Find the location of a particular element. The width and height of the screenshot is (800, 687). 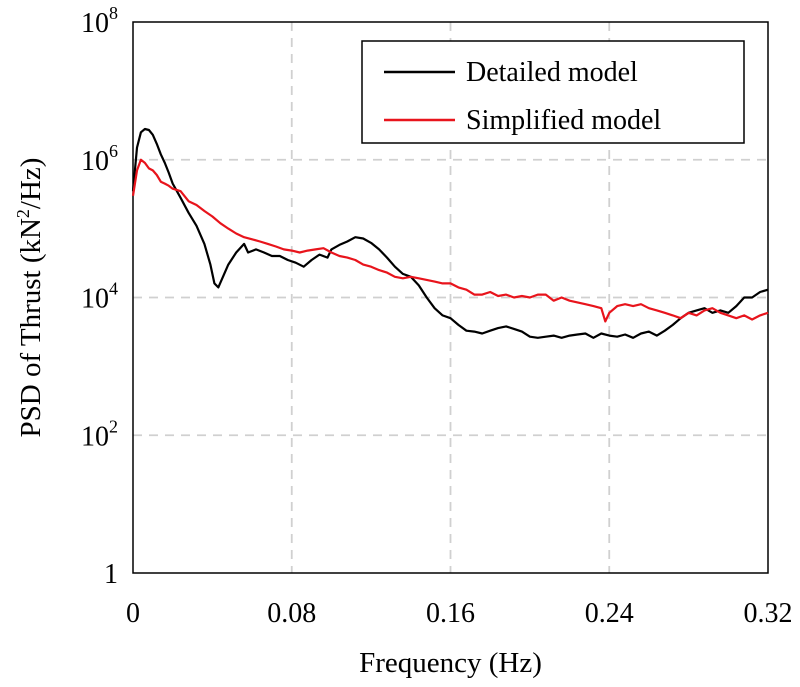

y-axis-label-suffix: /Hz) is located at coordinates (31, 184).